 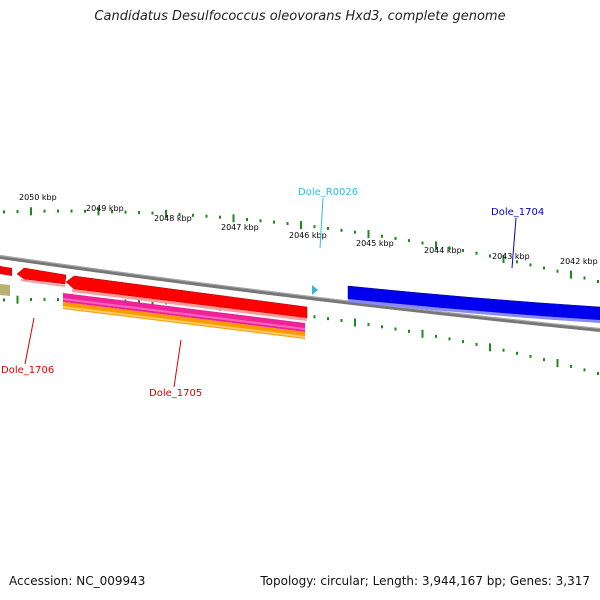 I want to click on ruler-label-2049: 2049 kbp, so click(x=105, y=208).